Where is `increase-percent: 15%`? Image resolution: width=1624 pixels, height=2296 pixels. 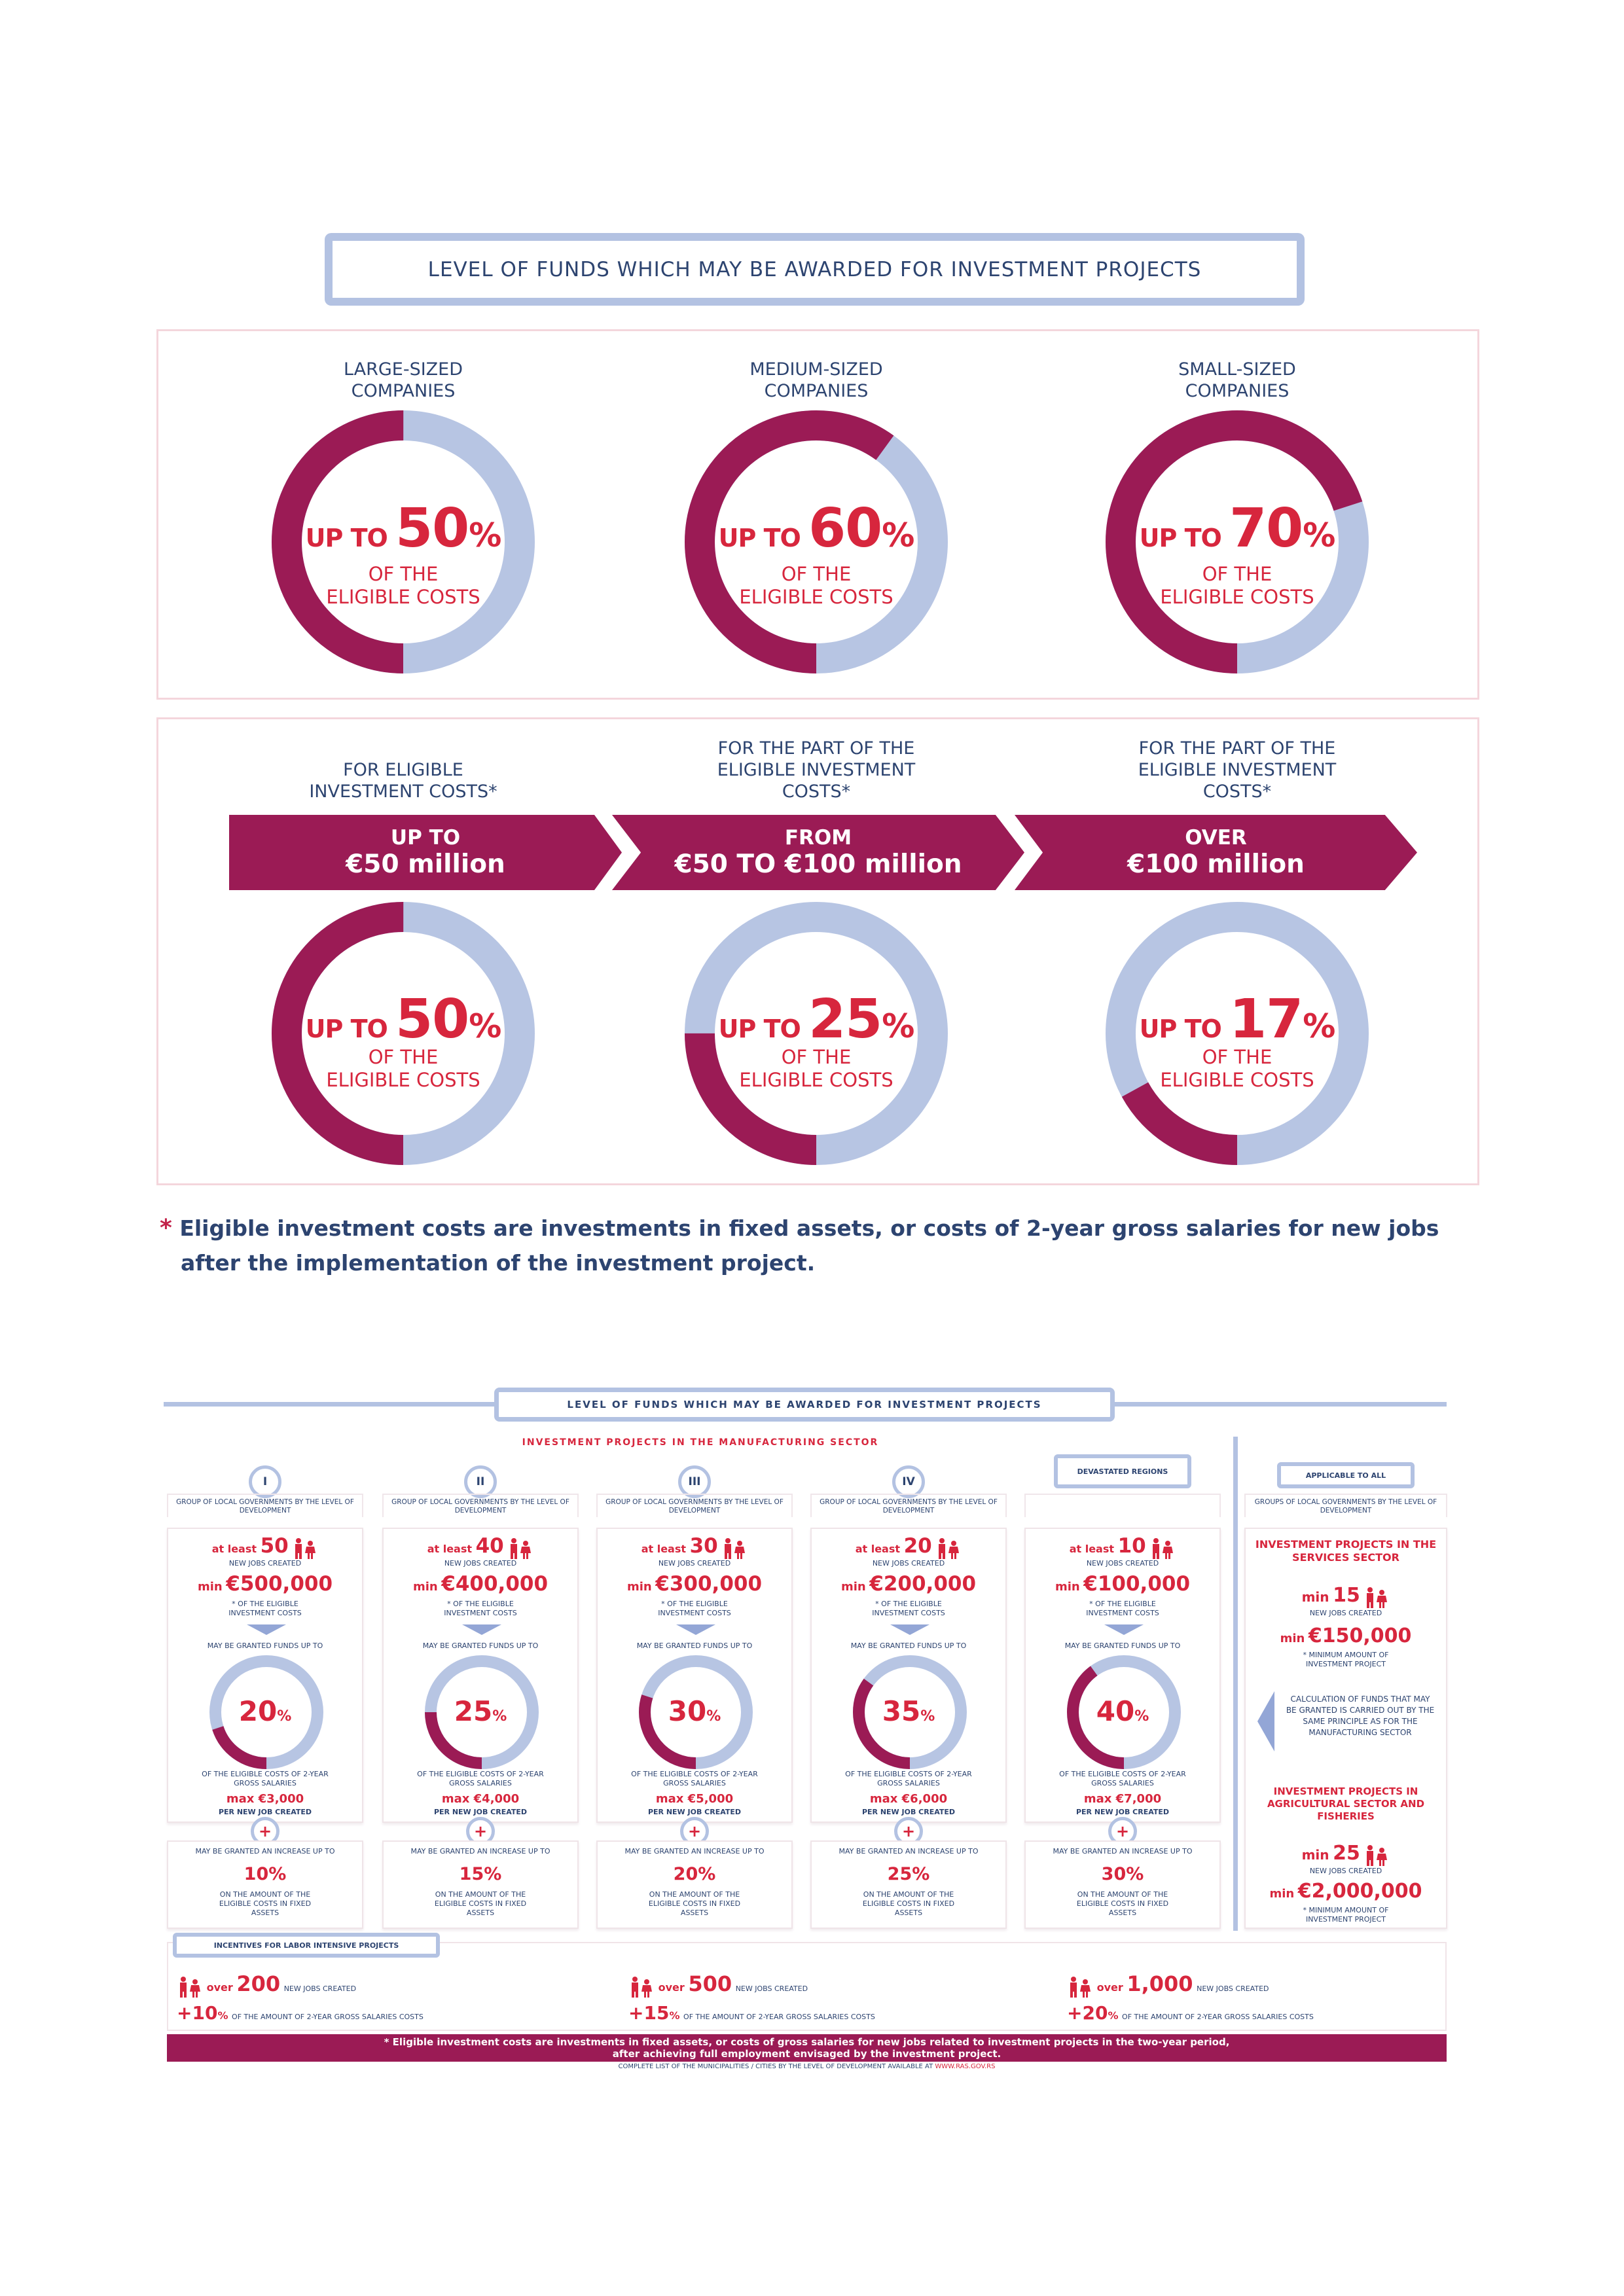 increase-percent: 15% is located at coordinates (480, 1874).